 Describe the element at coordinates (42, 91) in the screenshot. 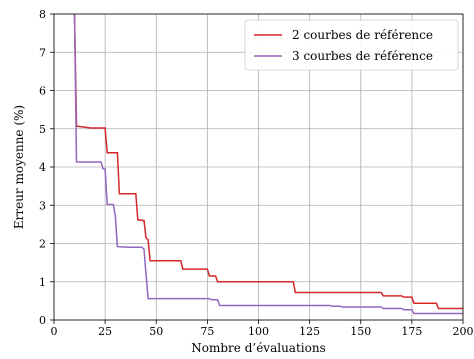

I see `y-tick-label: 6` at that location.